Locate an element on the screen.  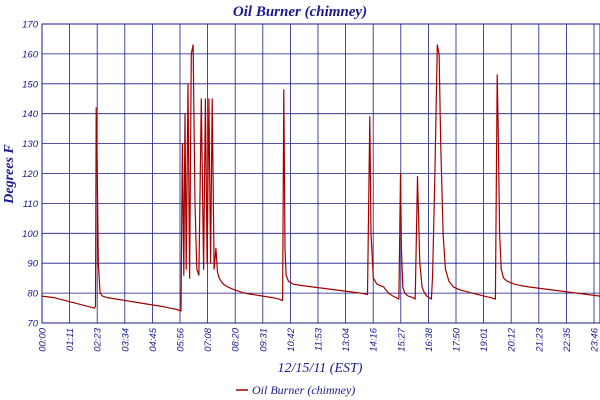
x-tick-label: 23:46 is located at coordinates (595, 339).